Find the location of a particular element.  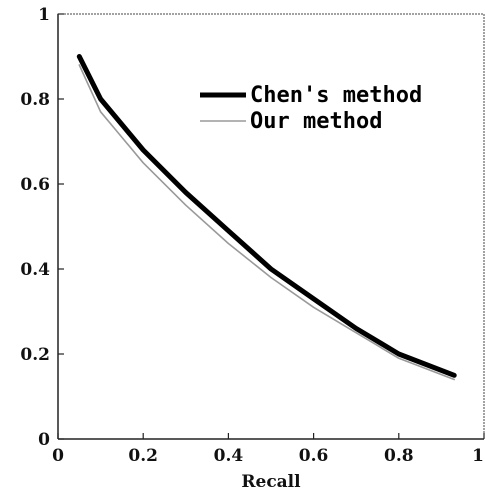

y-tick-label: 1 is located at coordinates (44, 15).